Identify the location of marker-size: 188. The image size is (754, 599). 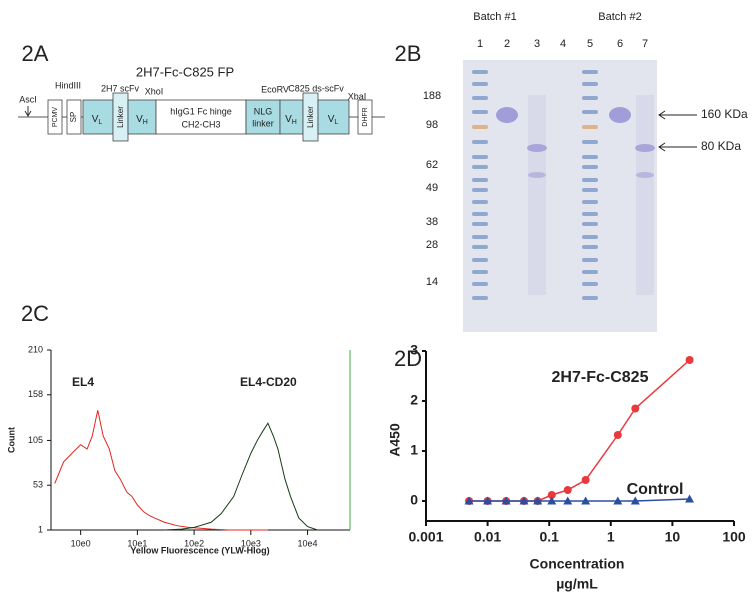
(432, 96).